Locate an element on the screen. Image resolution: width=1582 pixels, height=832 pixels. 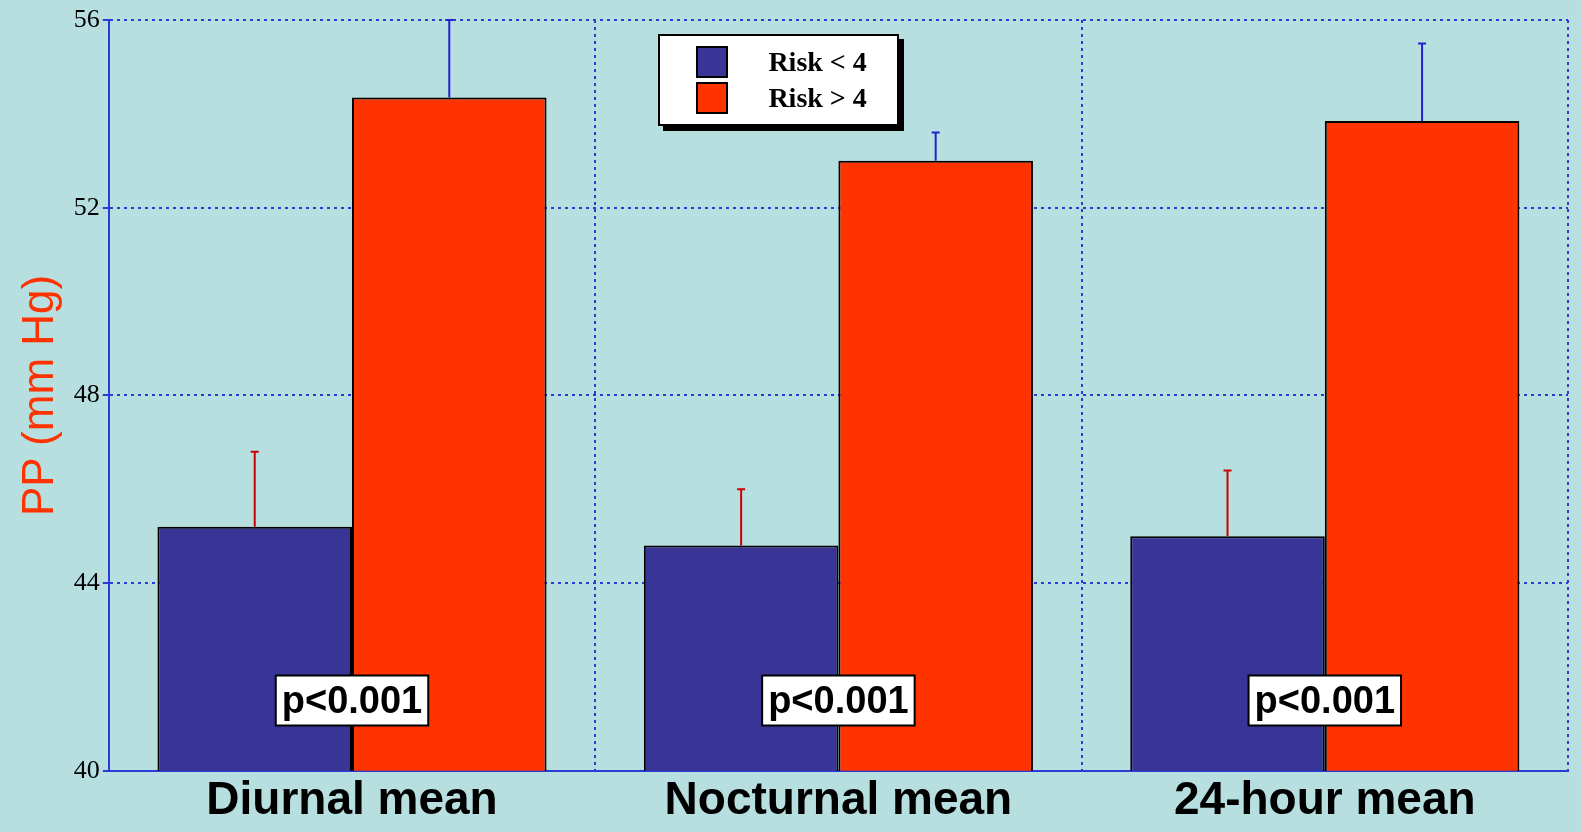
legend-label: Risk > 4 is located at coordinates (817, 98).